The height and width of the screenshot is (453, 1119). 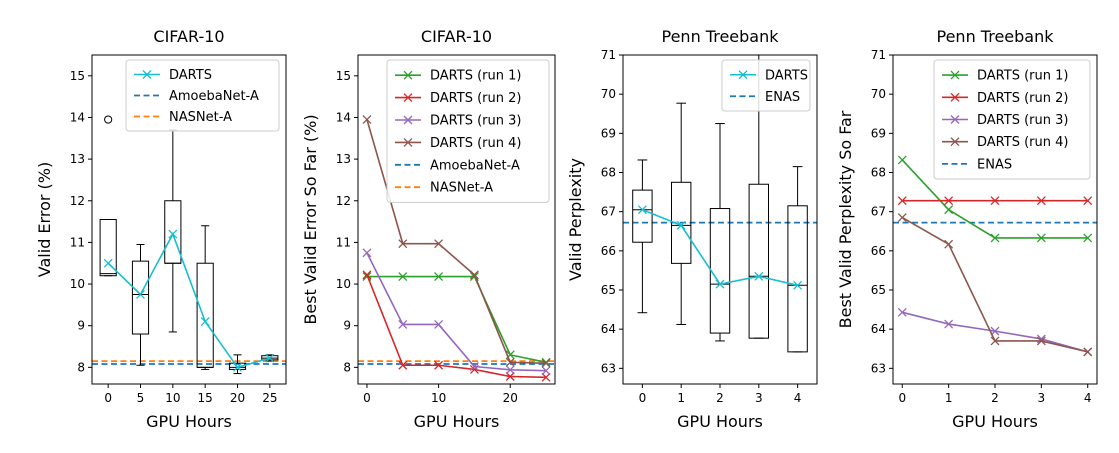 What do you see at coordinates (845, 219) in the screenshot?
I see `y-axis-label: Best Valid Perplexity So Far` at bounding box center [845, 219].